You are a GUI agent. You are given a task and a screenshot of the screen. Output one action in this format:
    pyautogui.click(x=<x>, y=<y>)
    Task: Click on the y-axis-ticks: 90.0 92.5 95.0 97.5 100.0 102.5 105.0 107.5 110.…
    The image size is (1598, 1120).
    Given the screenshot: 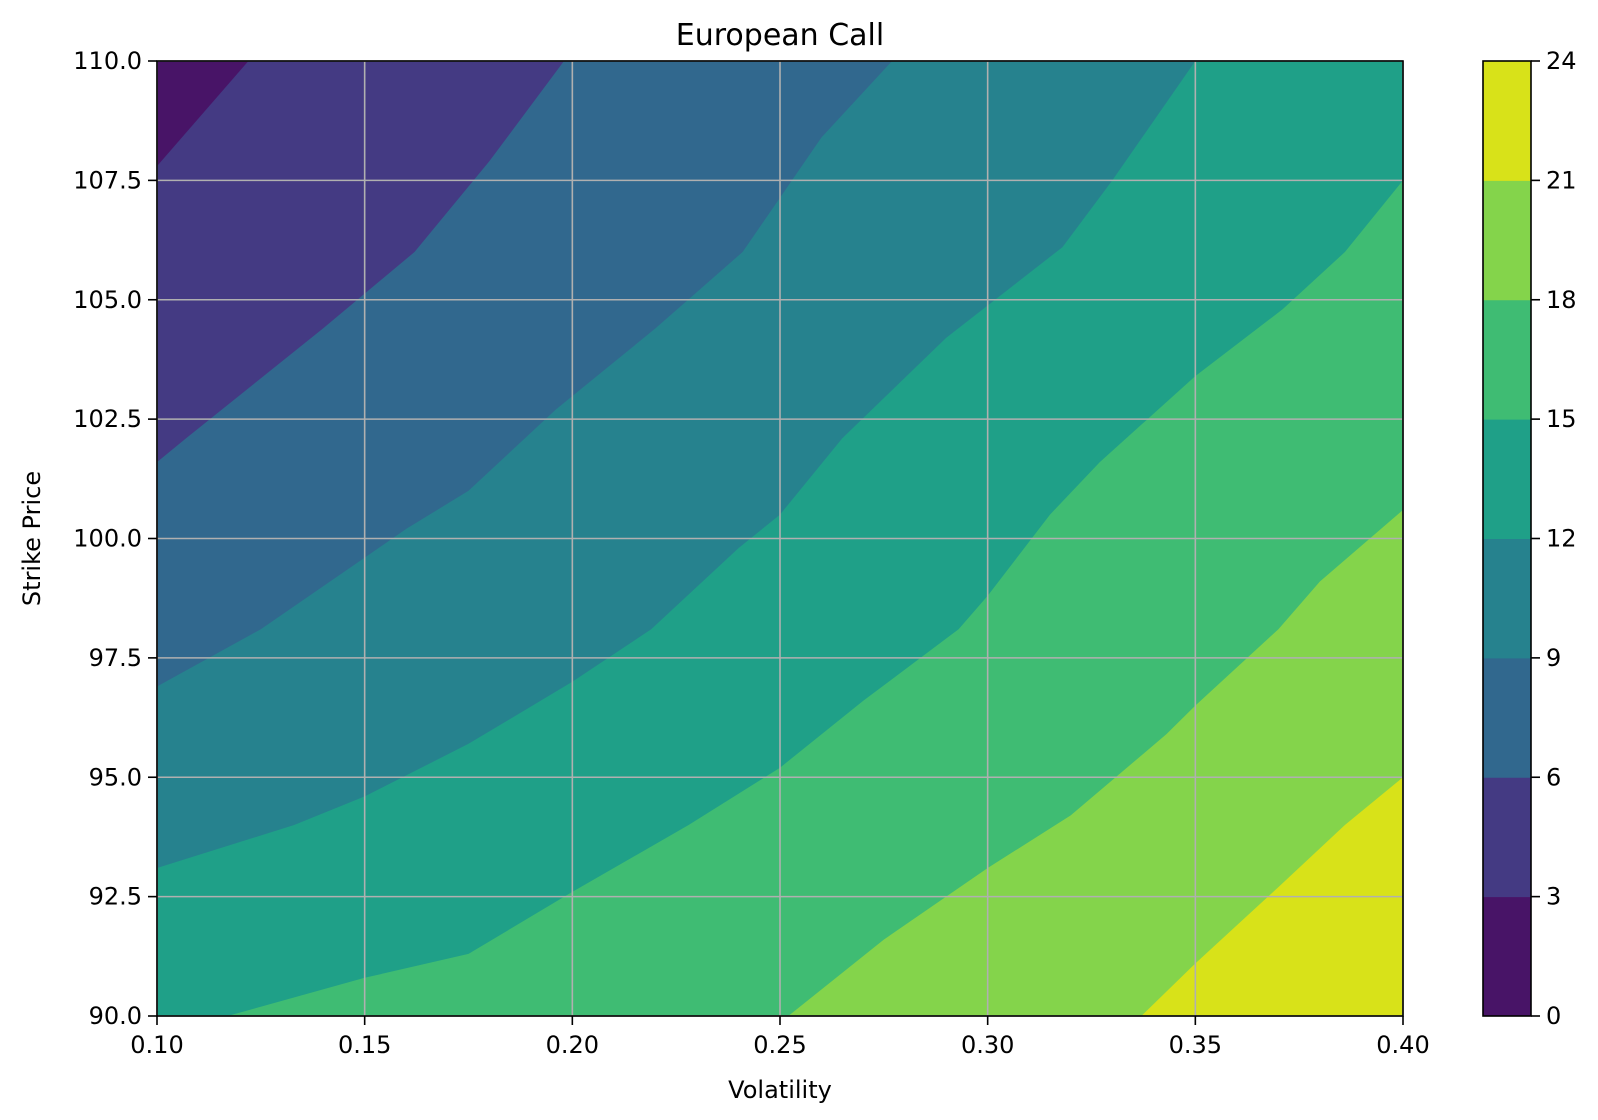 What is the action you would take?
    pyautogui.click(x=115, y=538)
    